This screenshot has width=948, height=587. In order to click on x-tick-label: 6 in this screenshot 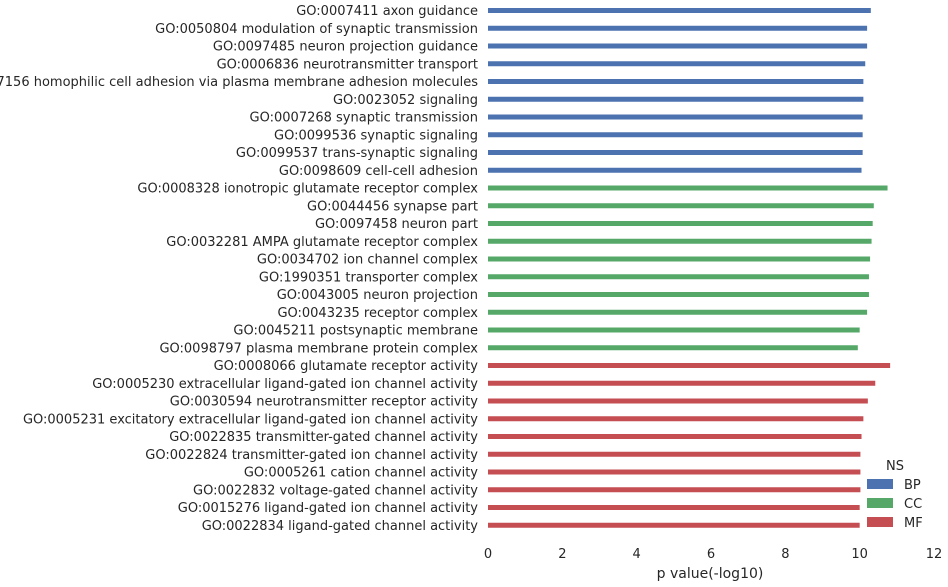, I will do `click(711, 554)`.